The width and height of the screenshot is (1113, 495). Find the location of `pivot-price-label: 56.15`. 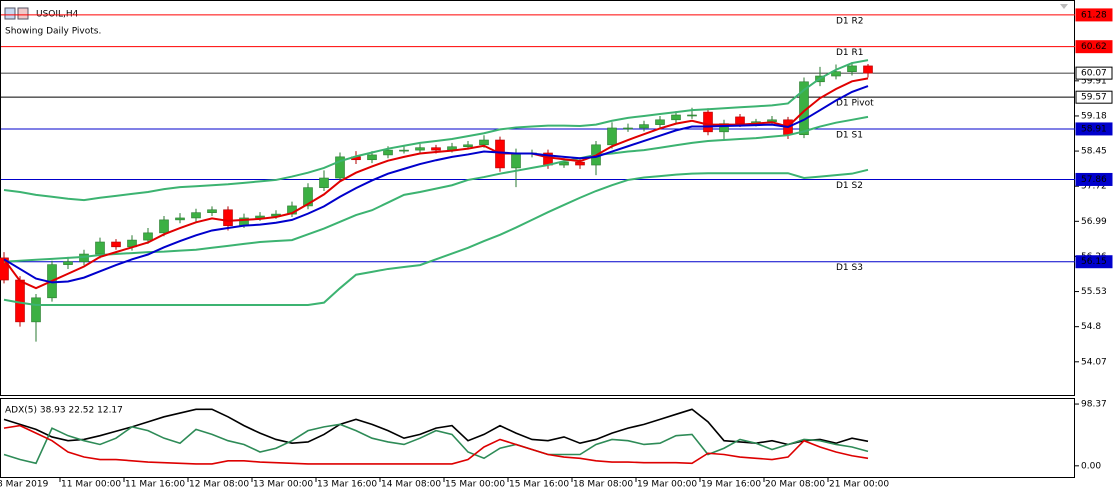

pivot-price-label: 56.15 is located at coordinates (1094, 262).